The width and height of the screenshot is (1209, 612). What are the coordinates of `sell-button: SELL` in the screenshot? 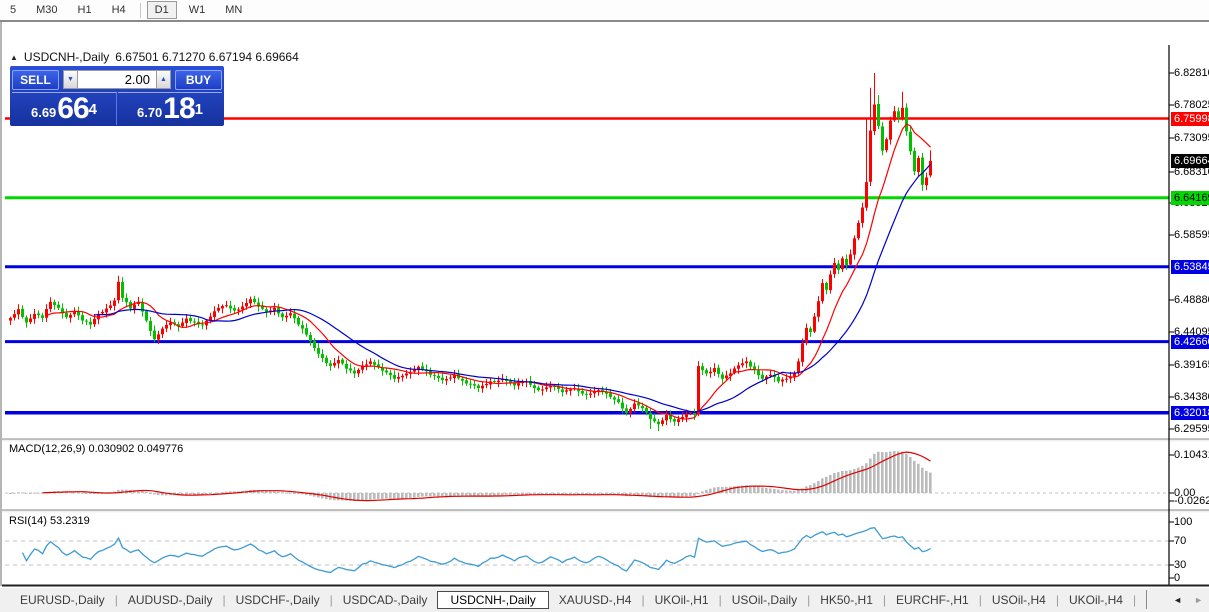 It's located at (35, 79).